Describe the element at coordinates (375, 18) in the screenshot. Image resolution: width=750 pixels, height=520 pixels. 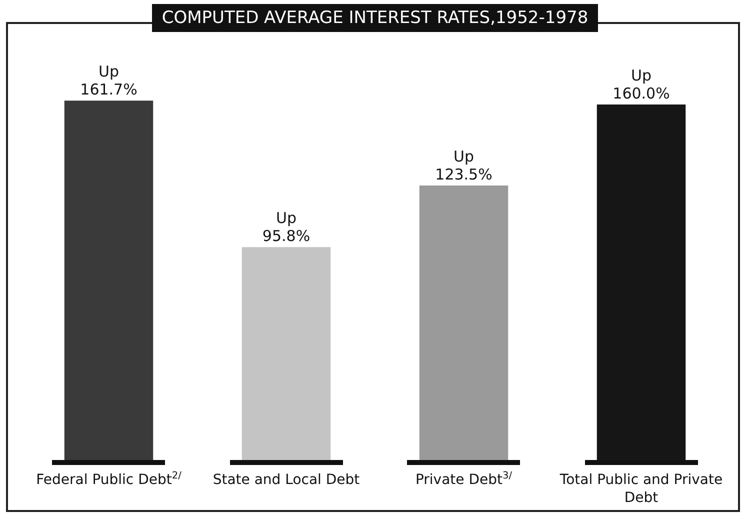
I see `chart-title: COMPUTED AVERAGE INTEREST RATES,1952-1978` at that location.